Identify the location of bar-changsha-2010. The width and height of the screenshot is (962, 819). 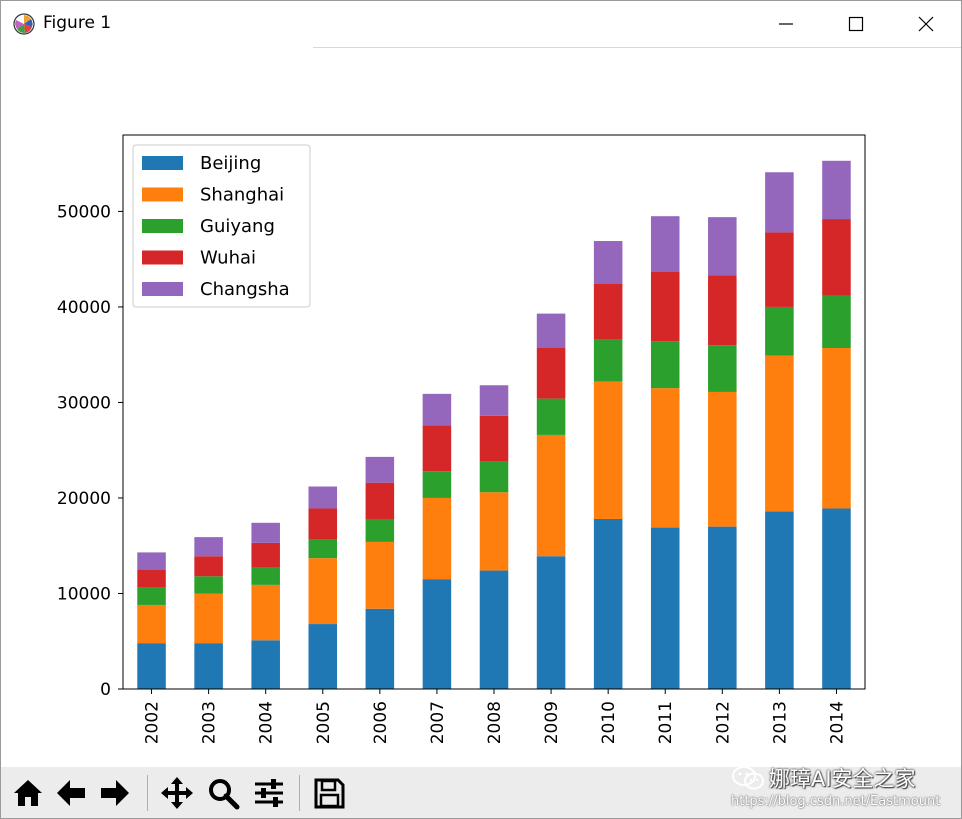
(608, 263).